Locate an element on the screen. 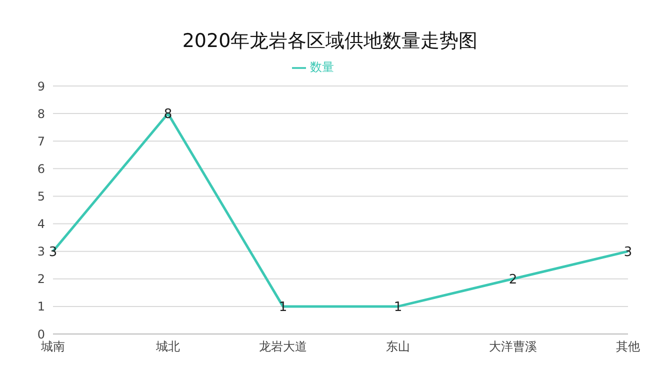 The image size is (660, 383). y-tick-label: 7 is located at coordinates (41, 141).